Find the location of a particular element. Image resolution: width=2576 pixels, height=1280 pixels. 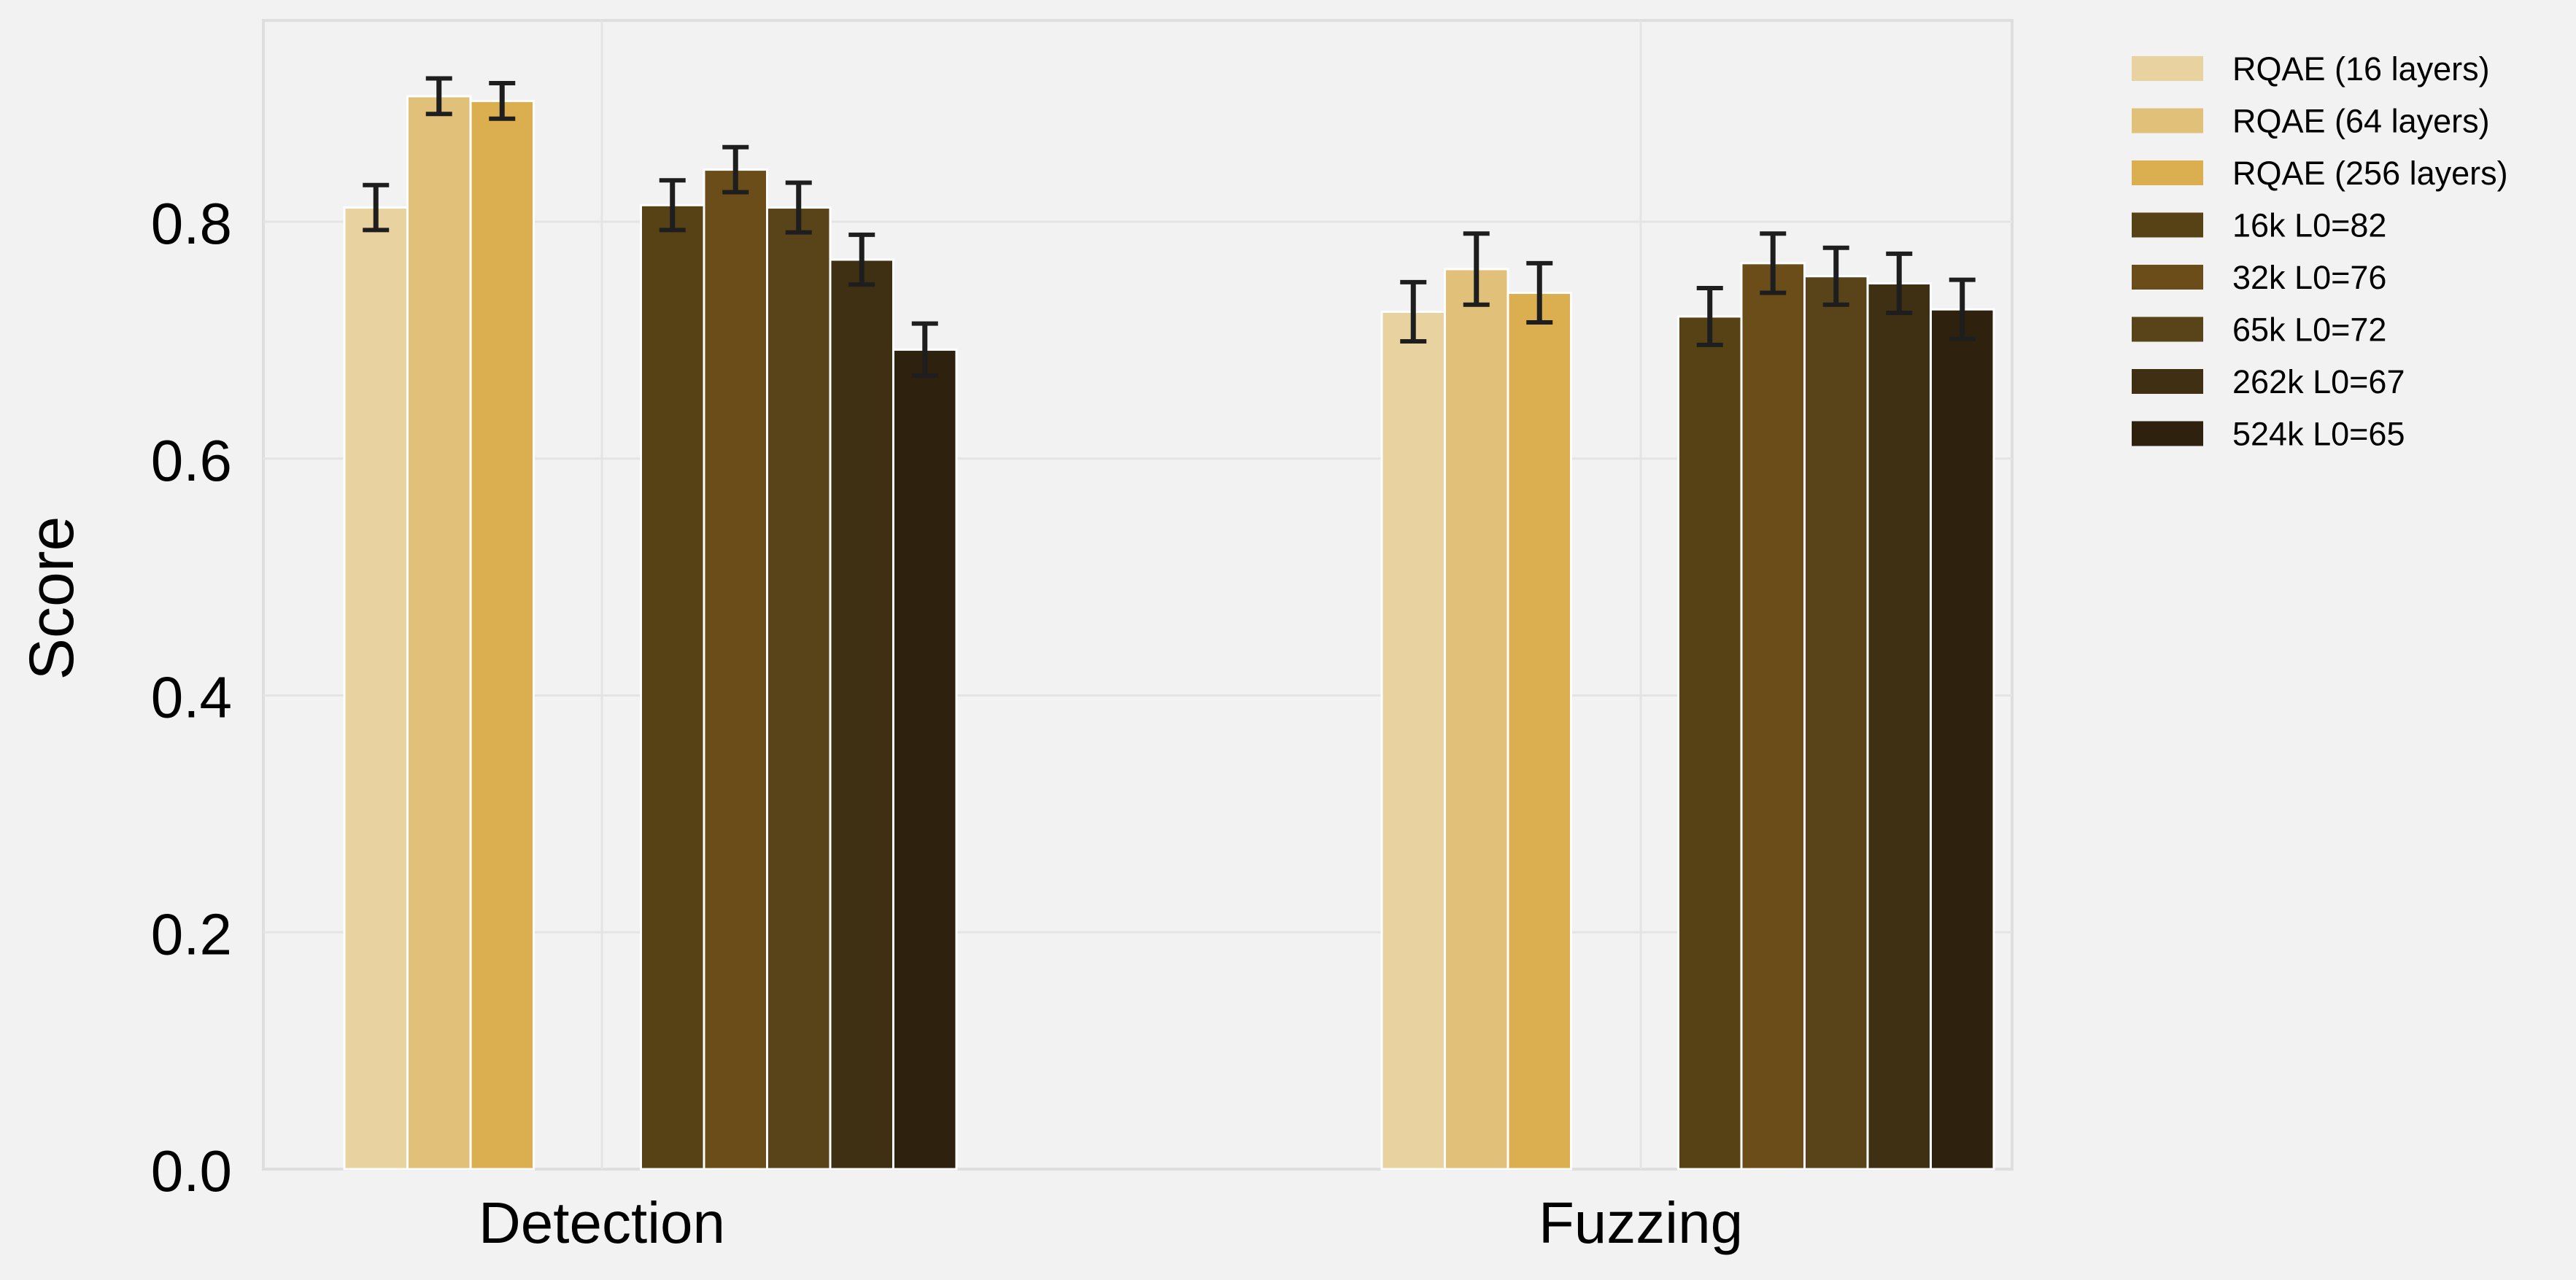

error-bars is located at coordinates (1169, 227).